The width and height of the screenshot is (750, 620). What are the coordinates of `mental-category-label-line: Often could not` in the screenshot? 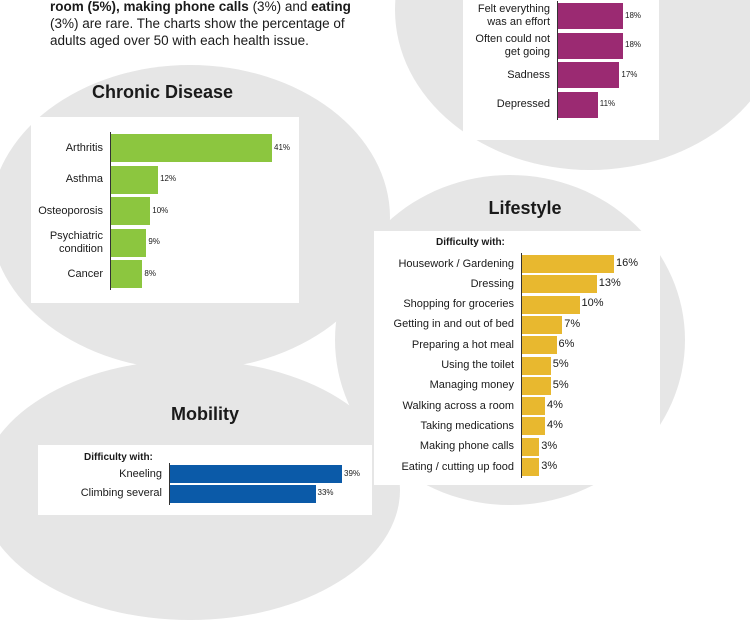 It's located at (512, 38).